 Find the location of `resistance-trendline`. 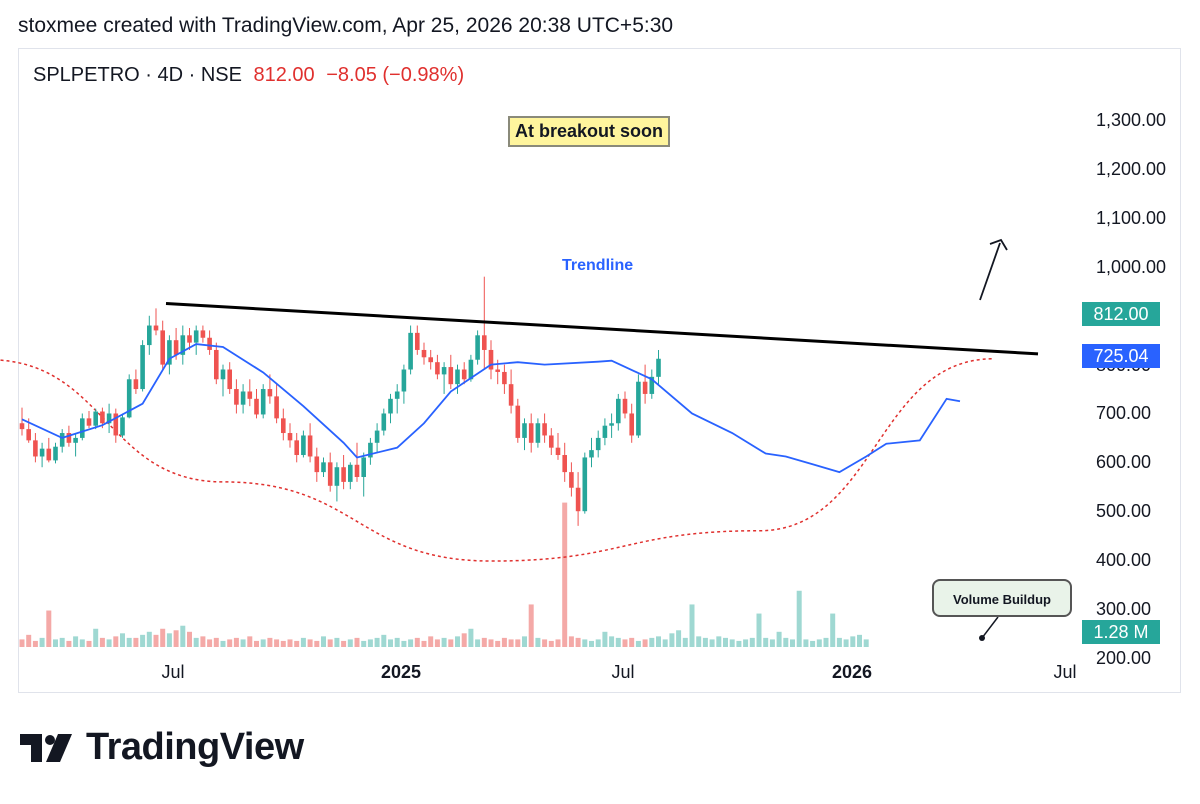

resistance-trendline is located at coordinates (602, 329).